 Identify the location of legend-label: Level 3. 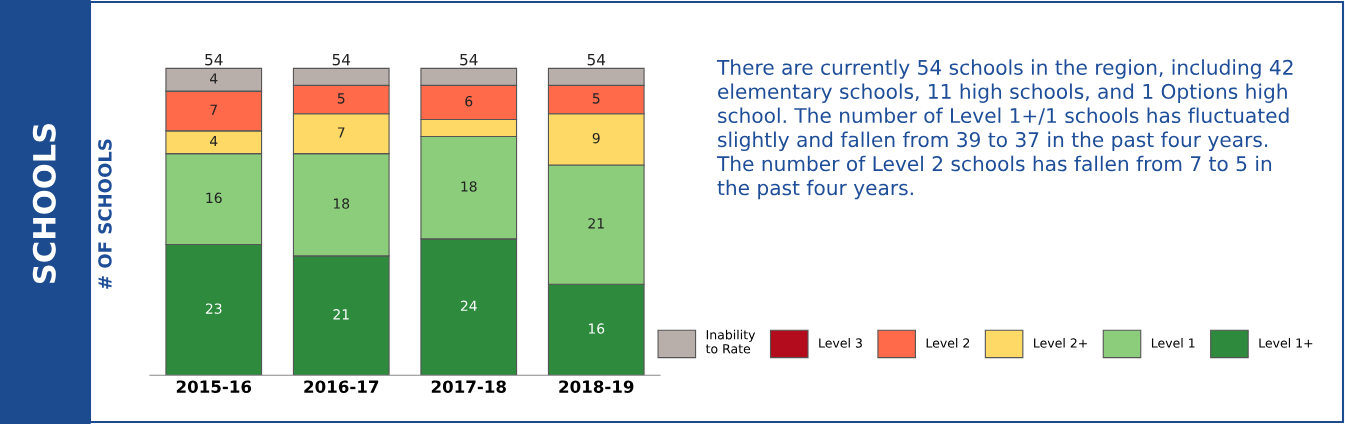
(840, 343).